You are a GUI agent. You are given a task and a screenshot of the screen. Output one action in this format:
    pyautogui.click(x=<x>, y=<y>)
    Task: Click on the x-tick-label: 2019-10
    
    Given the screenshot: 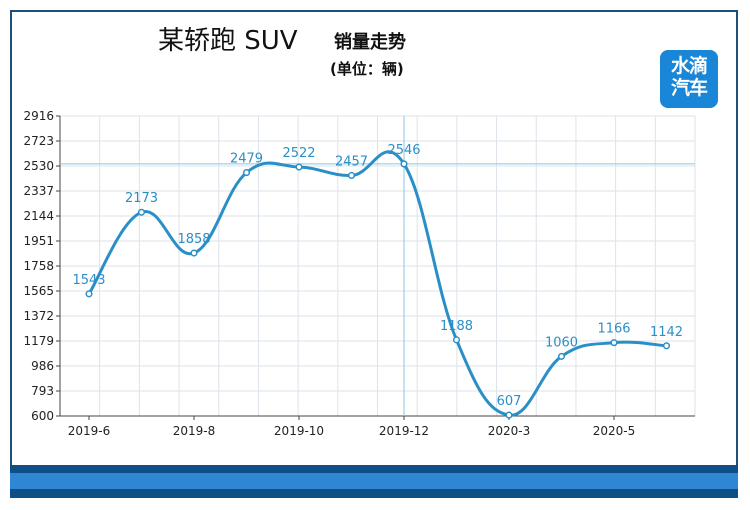 What is the action you would take?
    pyautogui.click(x=299, y=431)
    